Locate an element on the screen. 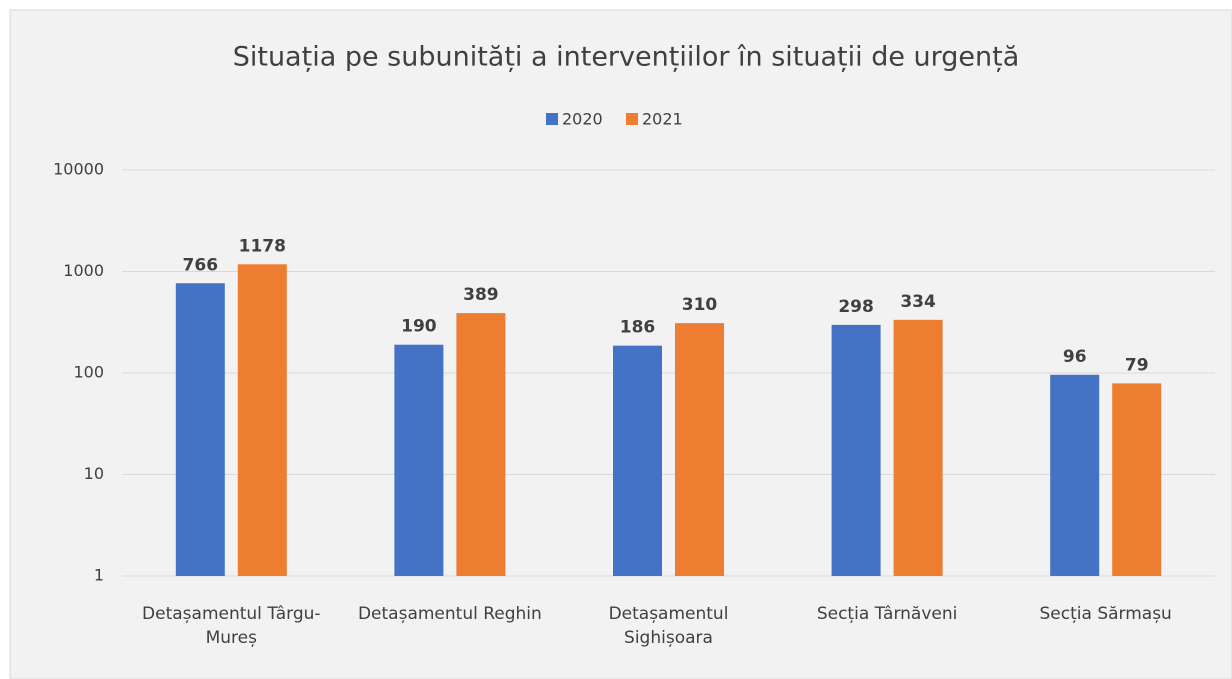 This screenshot has width=1232, height=679. y-tick-label: 1000 is located at coordinates (83, 270).